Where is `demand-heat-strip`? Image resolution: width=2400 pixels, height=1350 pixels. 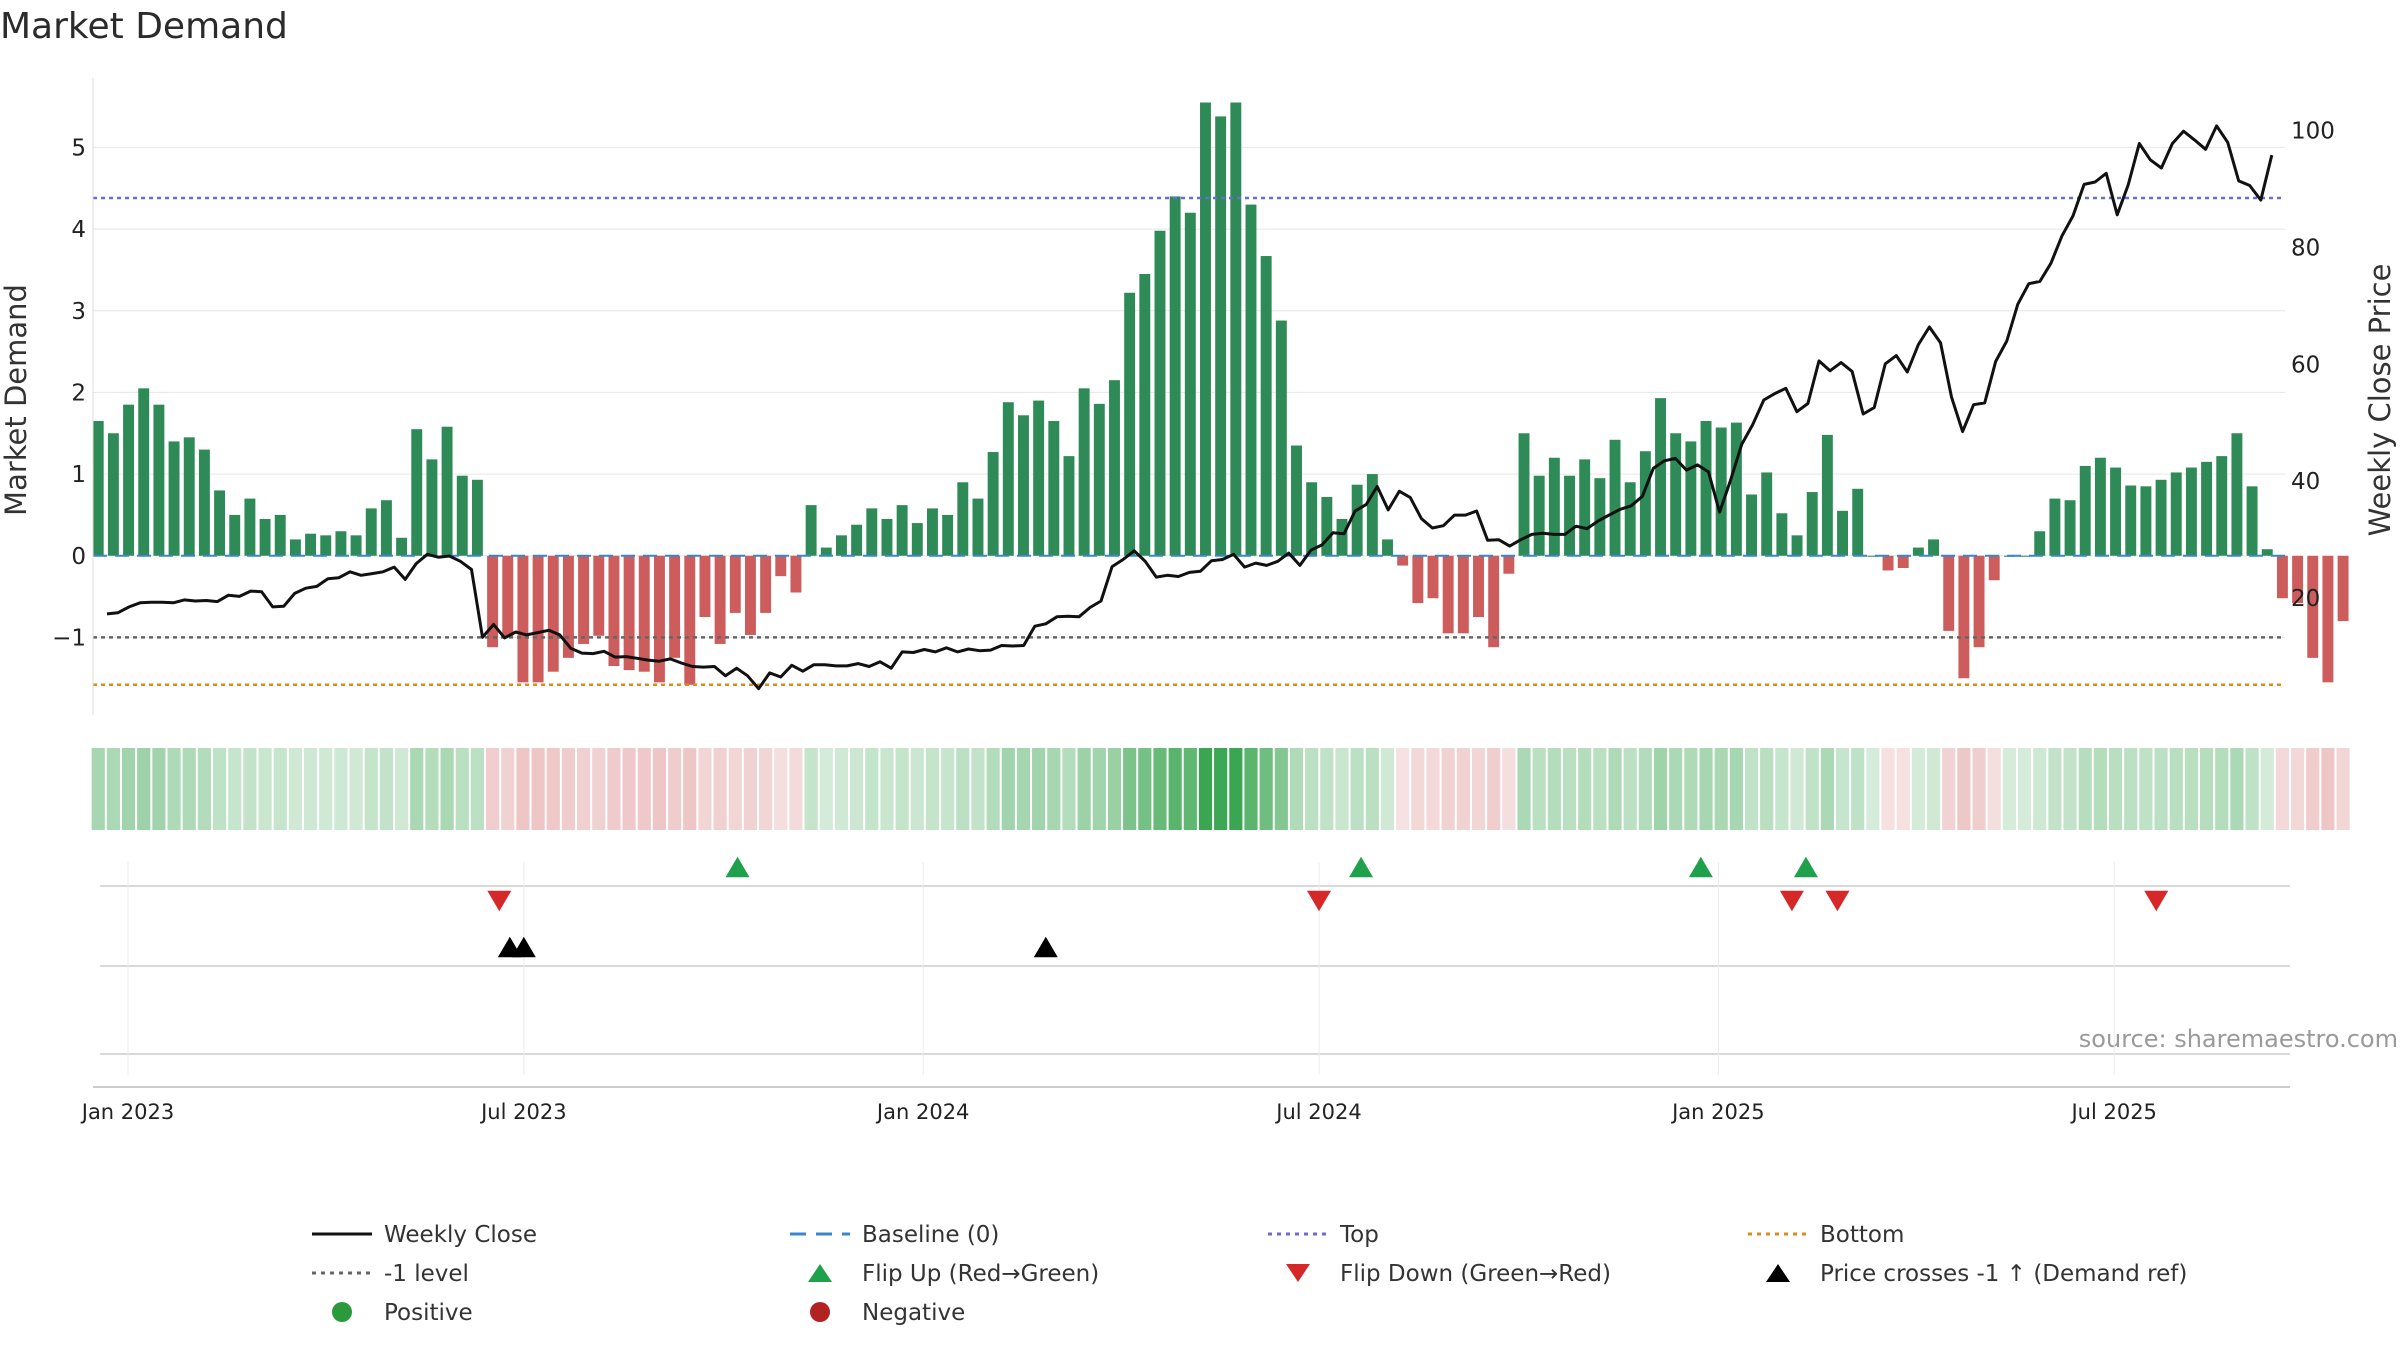 demand-heat-strip is located at coordinates (1220, 789).